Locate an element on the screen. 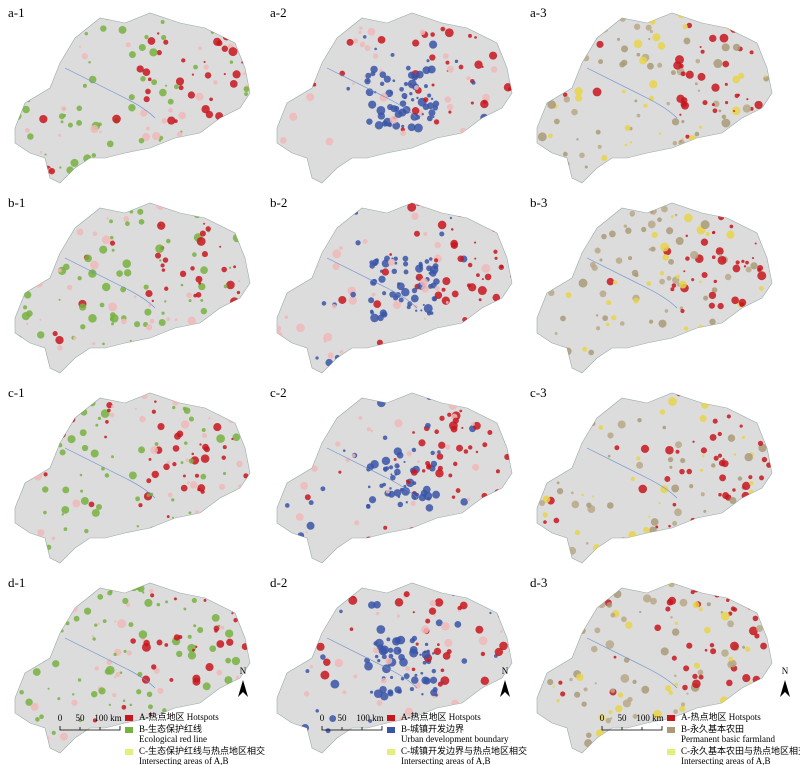 Image resolution: width=800 pixels, height=765 pixels. legend-subtext: Permanent basic farmland is located at coordinates (728, 739).